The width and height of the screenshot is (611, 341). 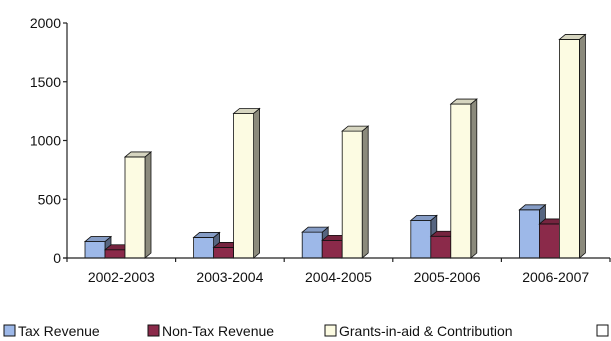 I want to click on x-category-label: 2005-2006, so click(x=447, y=277).